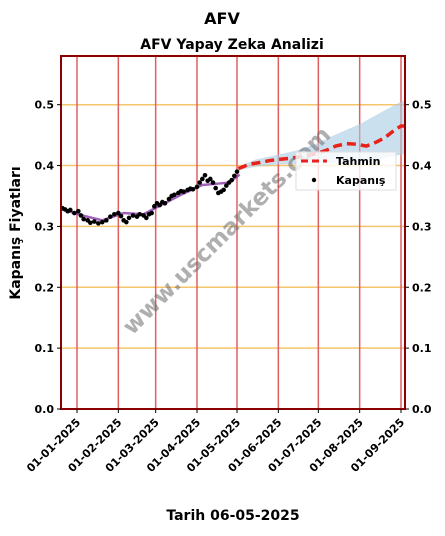 This screenshot has height=536, width=445. I want to click on y-tick-label-left: 0.4, so click(45, 166).